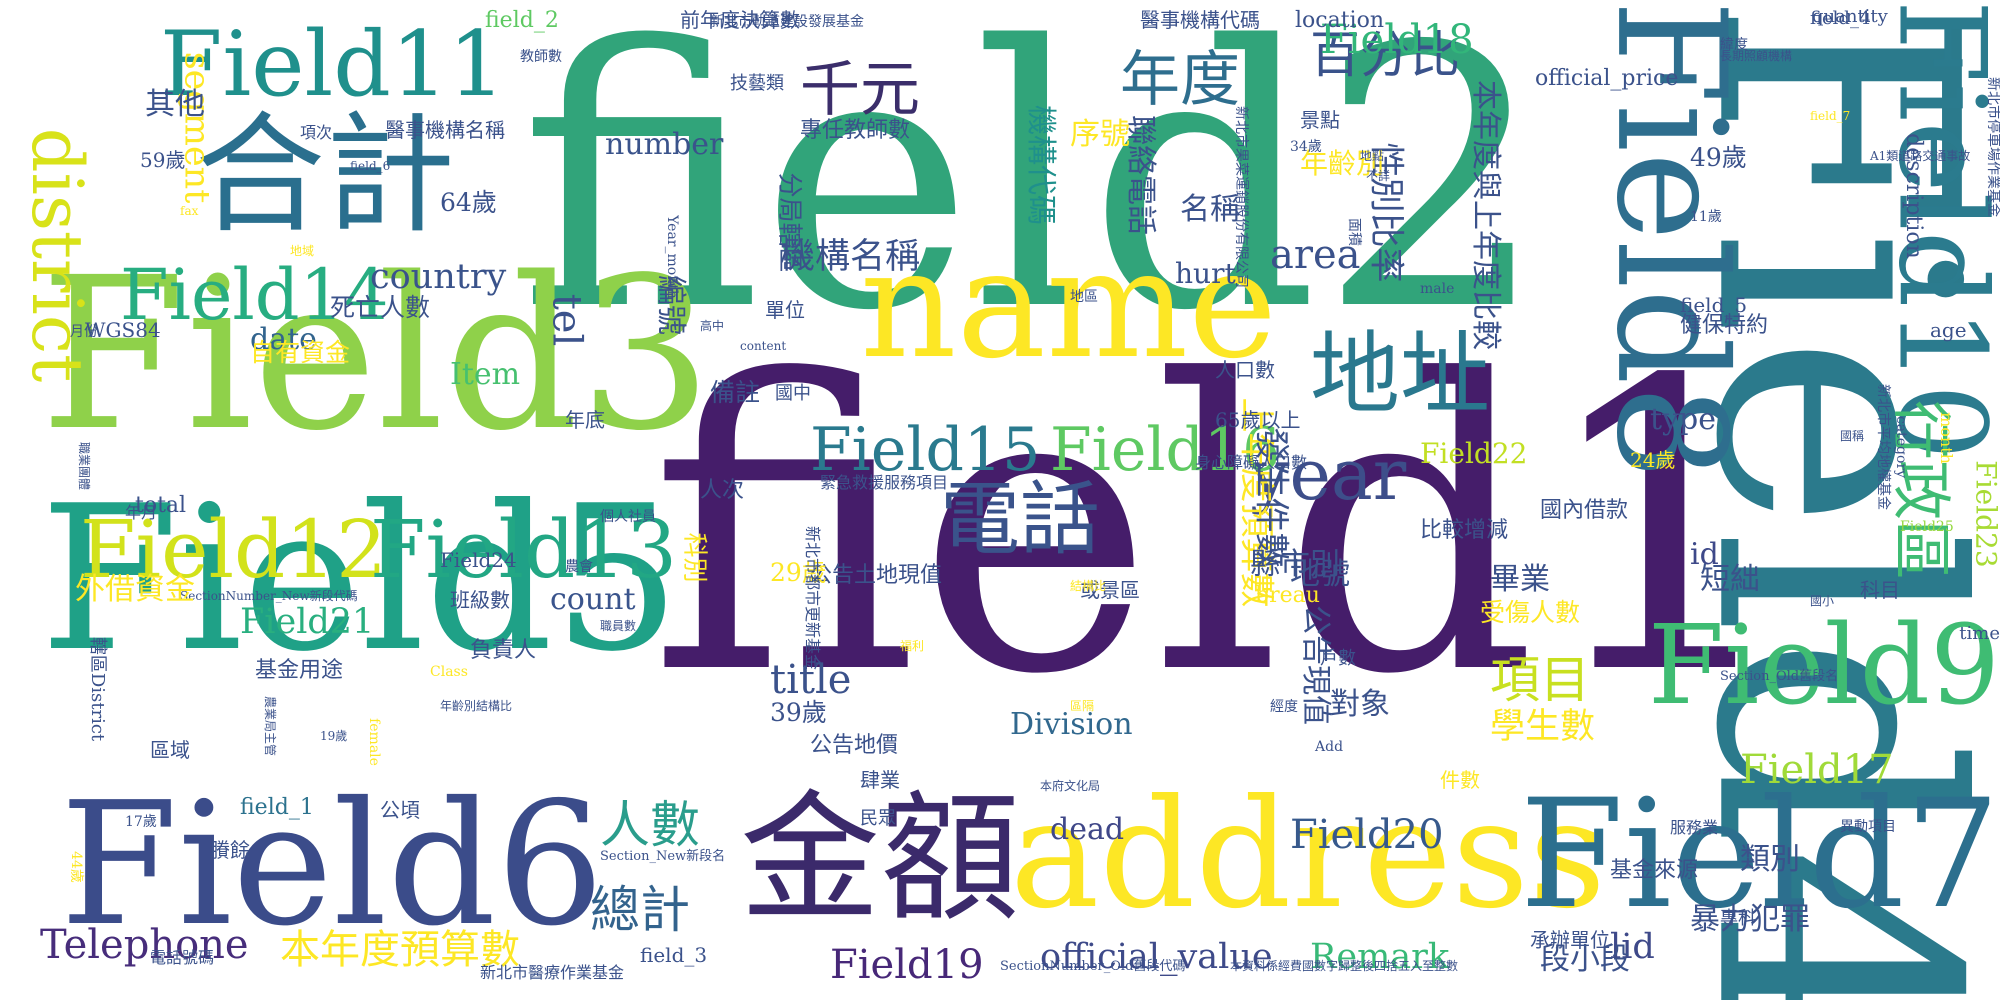 Image resolution: width=2000 pixels, height=1000 pixels. What do you see at coordinates (1397, 40) in the screenshot?
I see `word-field18-34: Field18` at bounding box center [1397, 40].